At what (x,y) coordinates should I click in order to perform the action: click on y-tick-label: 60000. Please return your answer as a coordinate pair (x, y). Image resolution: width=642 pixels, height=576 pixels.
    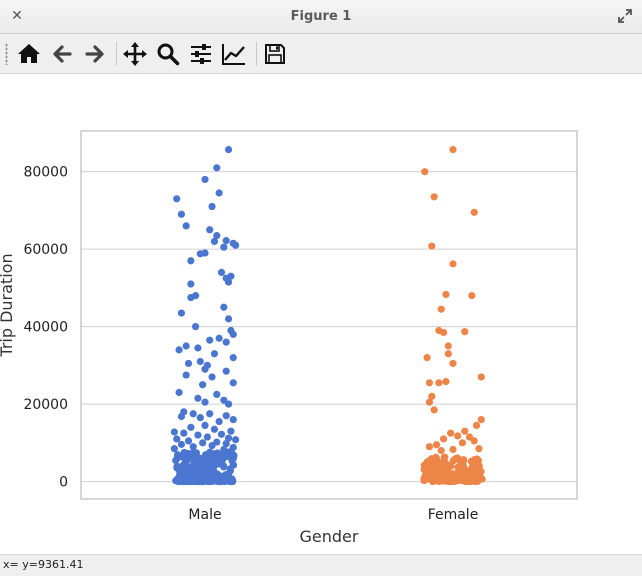
    Looking at the image, I should click on (45, 250).